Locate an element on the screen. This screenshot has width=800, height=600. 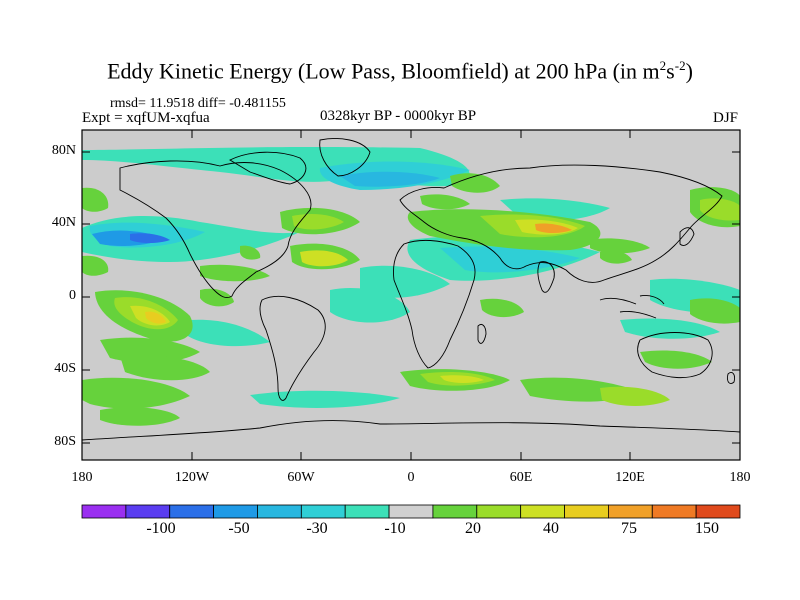
season-label: DJF is located at coordinates (725, 118).